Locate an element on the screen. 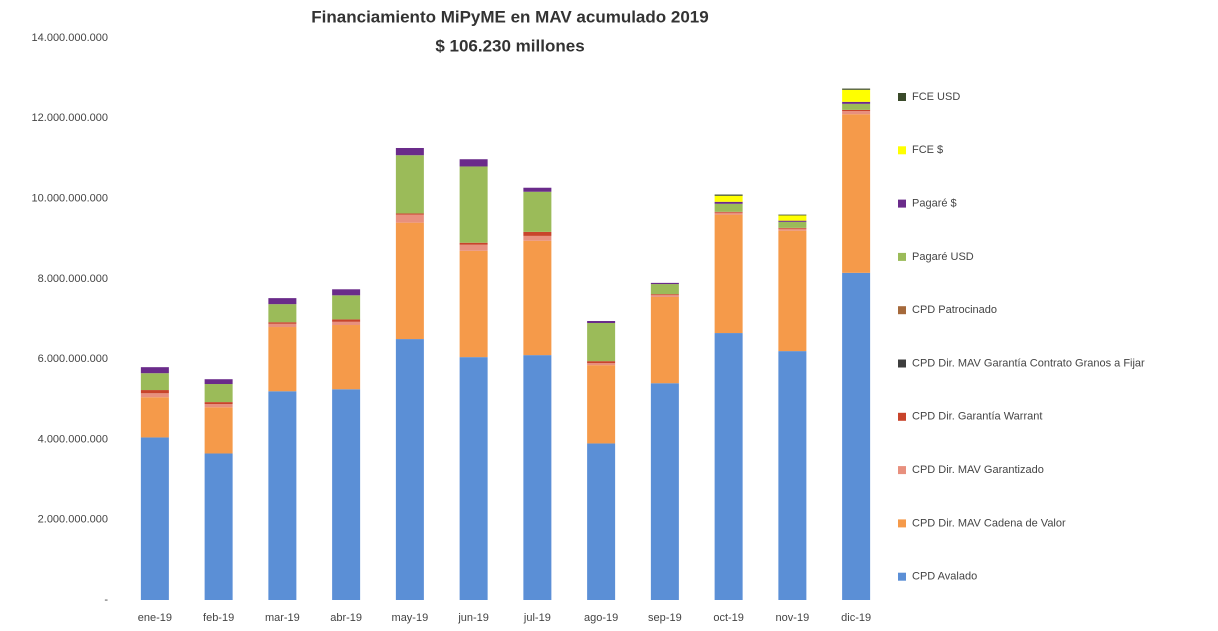  y-tick-label: 4.000.000.000 is located at coordinates (73, 439).